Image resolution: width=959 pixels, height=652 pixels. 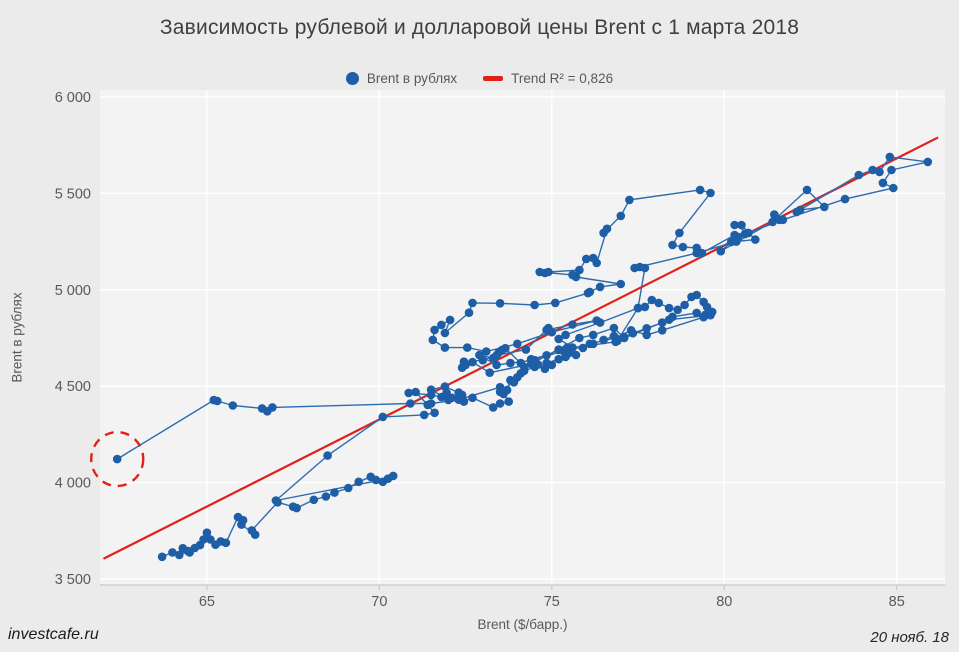 What do you see at coordinates (73, 291) in the screenshot?
I see `y-tick-label: 5 000` at bounding box center [73, 291].